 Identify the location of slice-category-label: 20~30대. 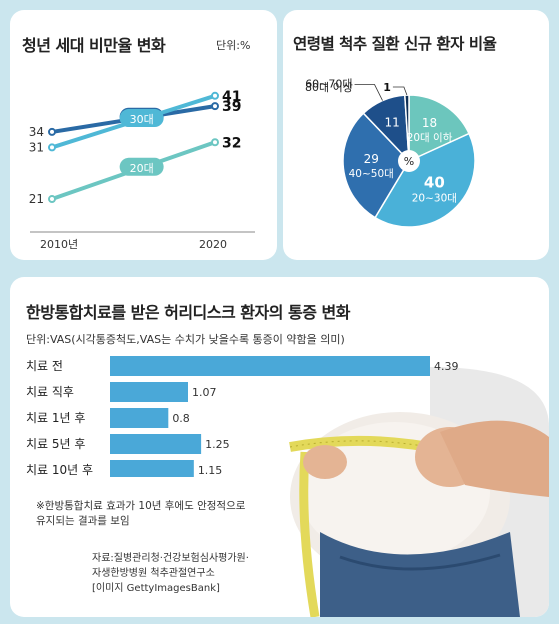
(434, 198).